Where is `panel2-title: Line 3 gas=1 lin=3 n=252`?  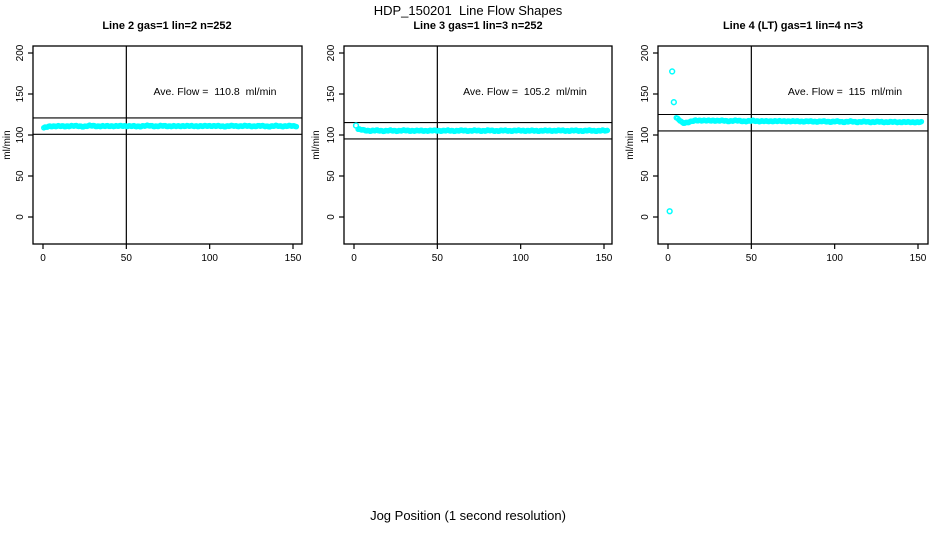 panel2-title: Line 3 gas=1 lin=3 n=252 is located at coordinates (478, 26).